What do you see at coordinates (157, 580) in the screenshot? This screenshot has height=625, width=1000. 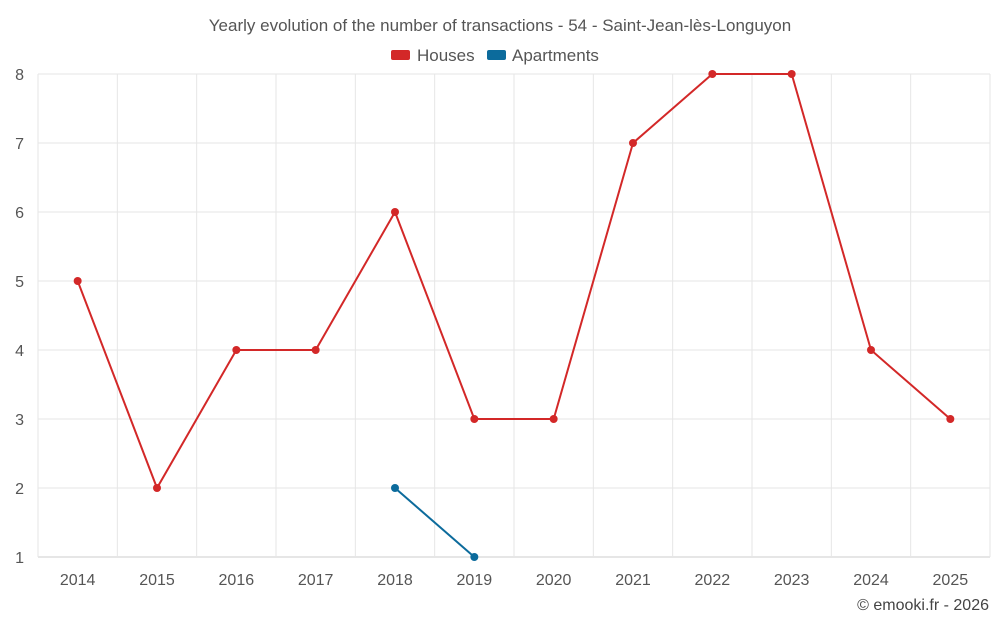 I see `x-tick-label: 2015` at bounding box center [157, 580].